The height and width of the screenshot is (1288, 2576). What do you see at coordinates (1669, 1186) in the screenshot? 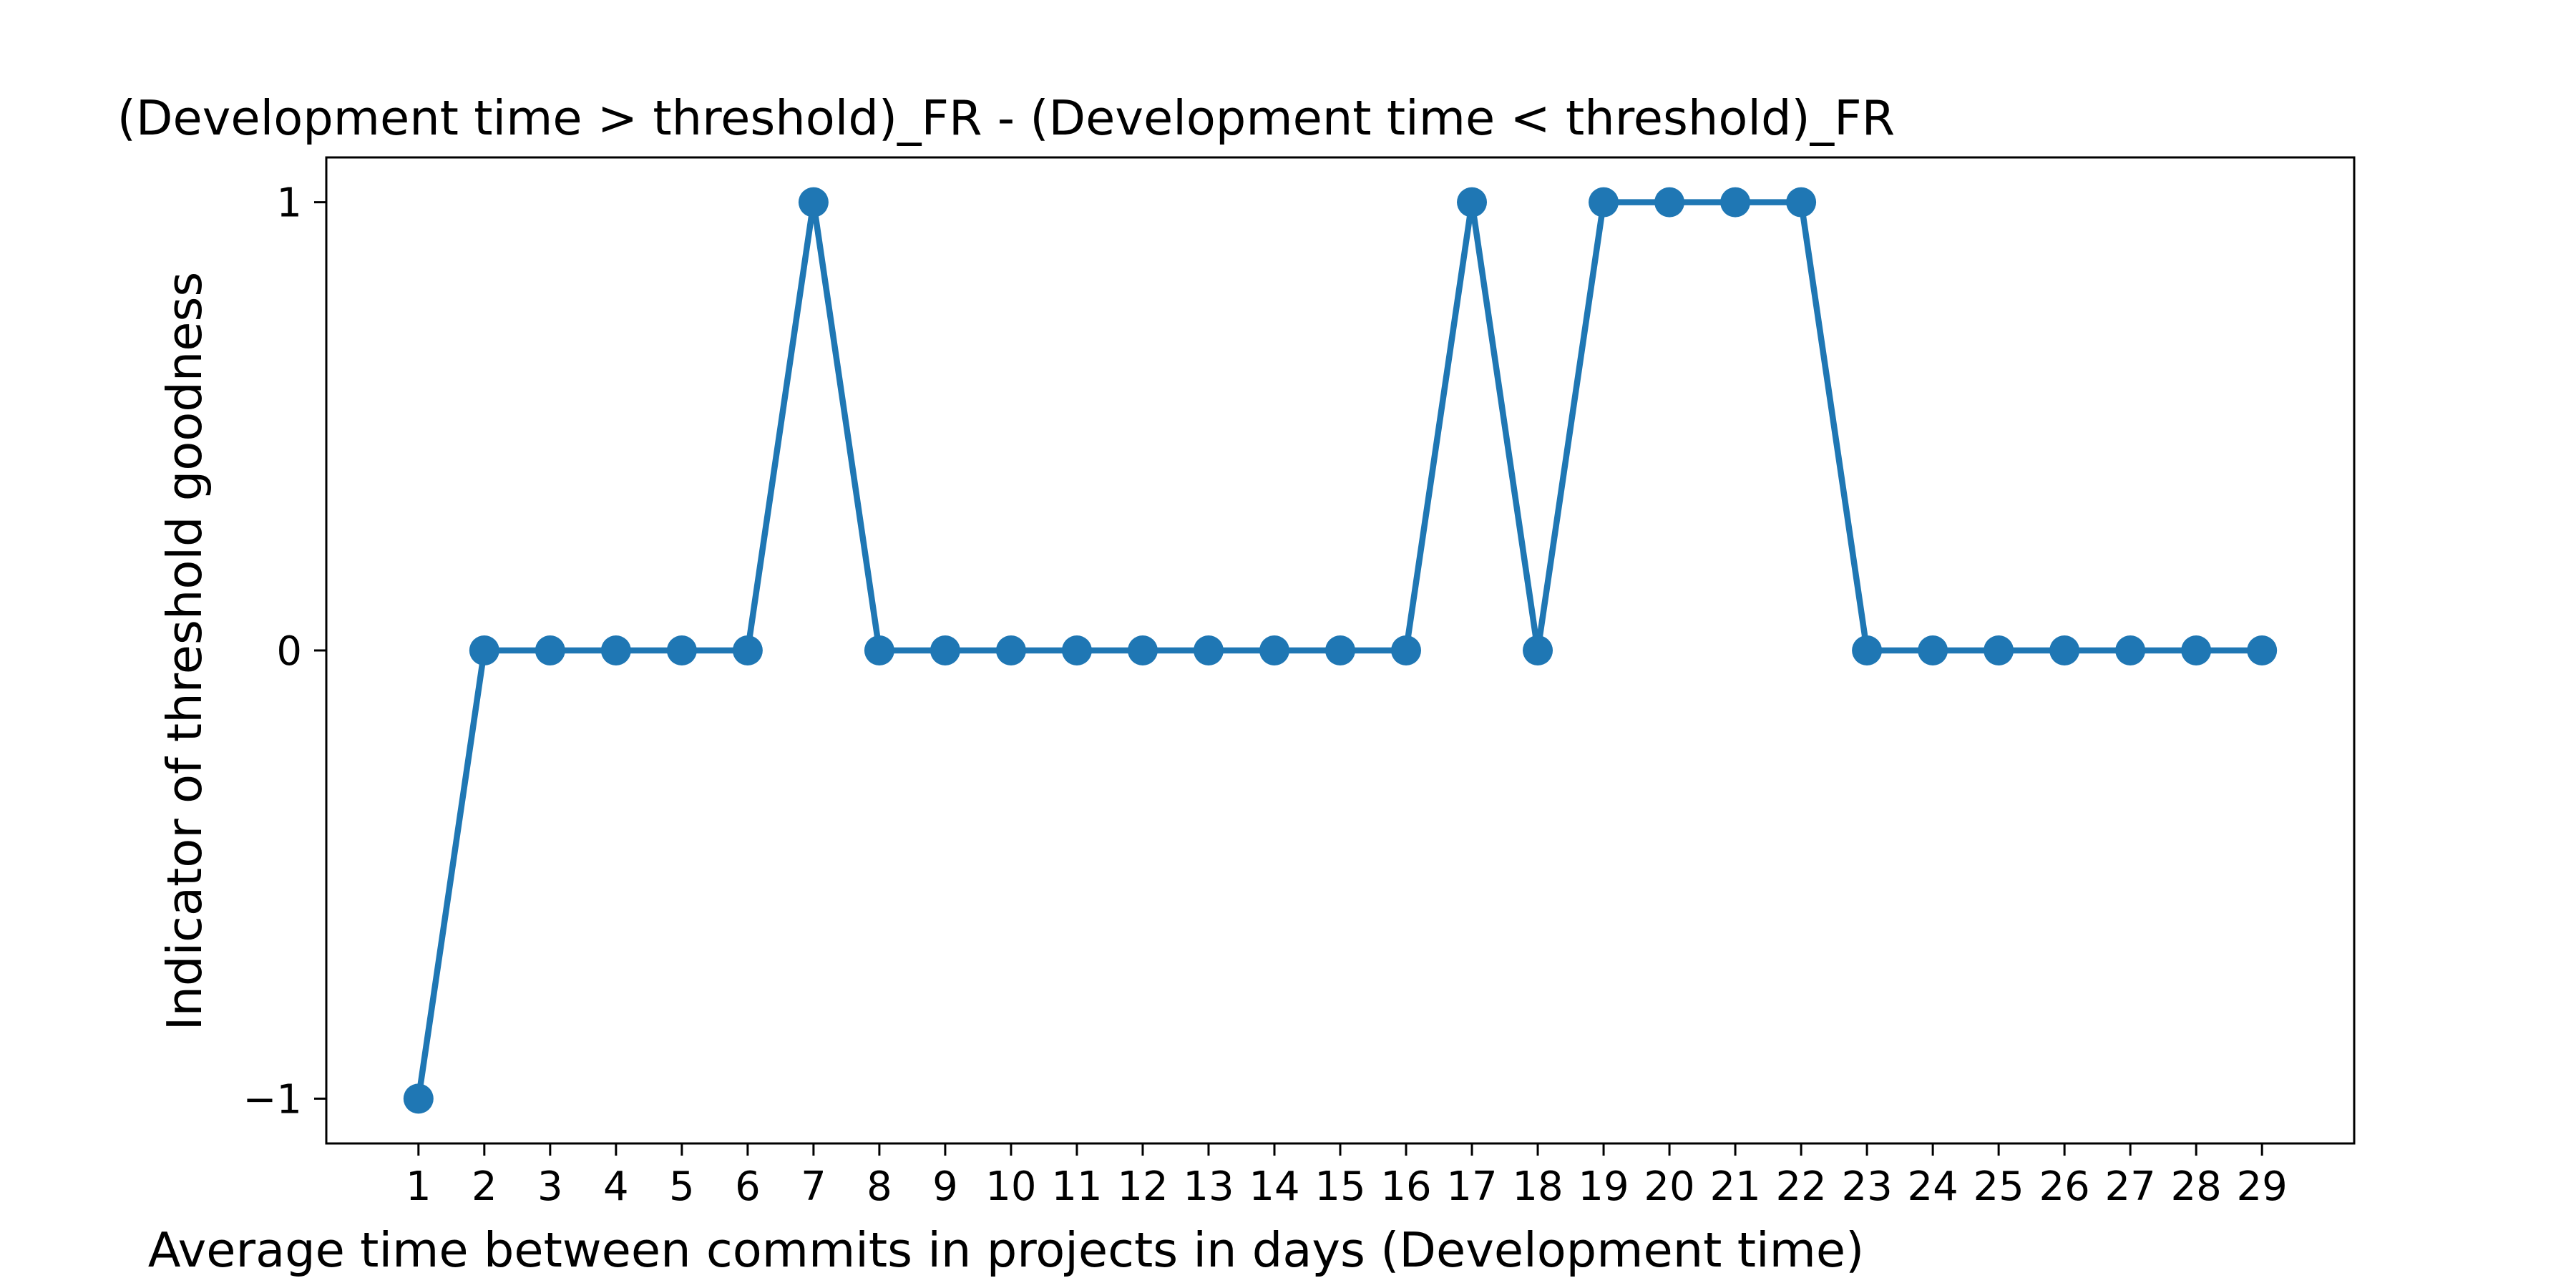
I see `x-tick-label: 20` at bounding box center [1669, 1186].